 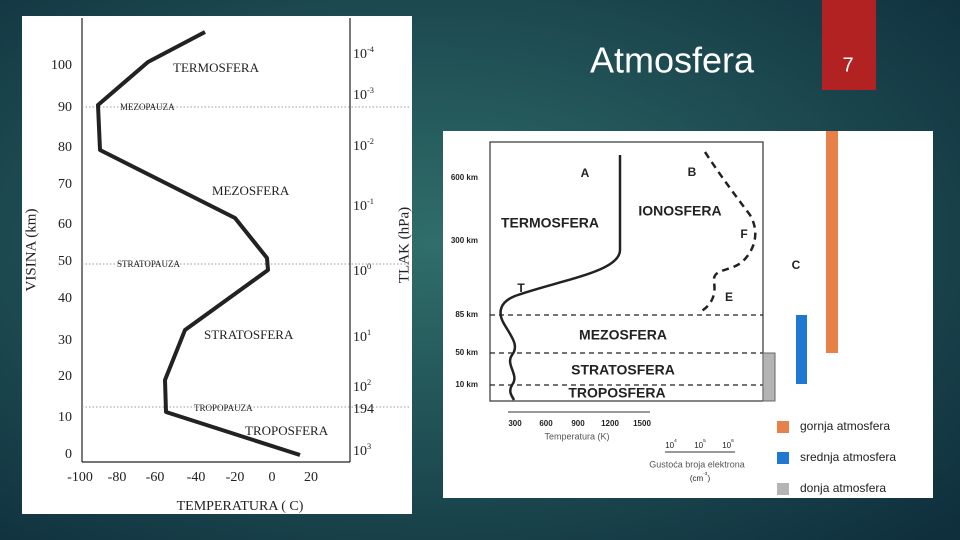 What do you see at coordinates (769, 377) in the screenshot?
I see `lower-bar` at bounding box center [769, 377].